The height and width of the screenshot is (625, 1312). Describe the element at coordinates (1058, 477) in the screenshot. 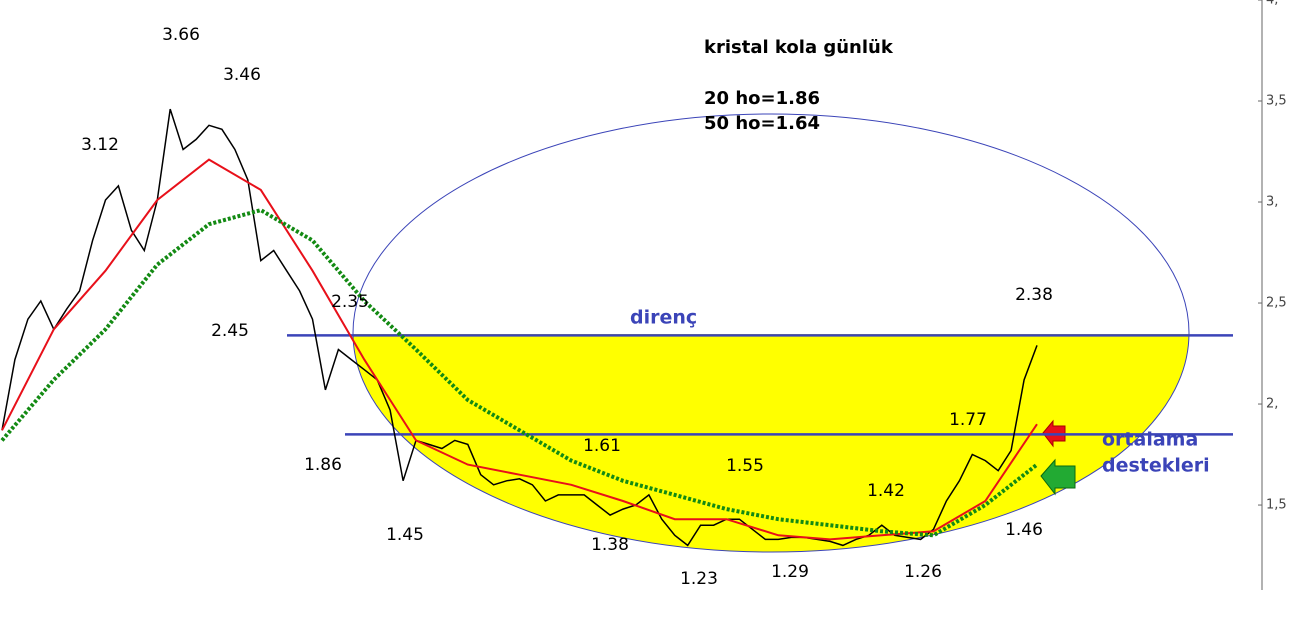

I see `green-arrow` at that location.